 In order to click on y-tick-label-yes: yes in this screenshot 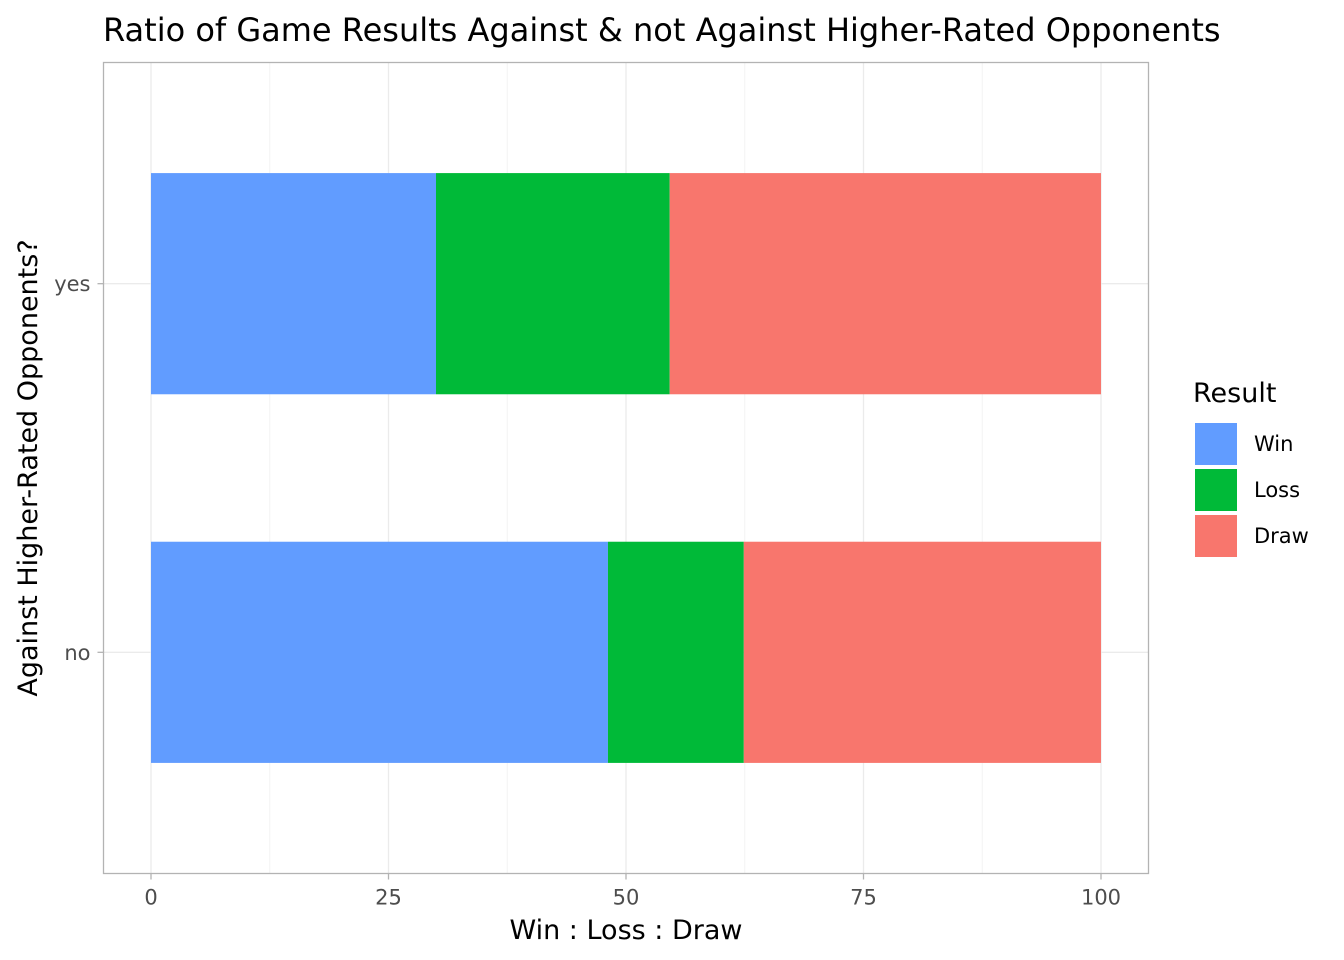, I will do `click(72, 284)`.